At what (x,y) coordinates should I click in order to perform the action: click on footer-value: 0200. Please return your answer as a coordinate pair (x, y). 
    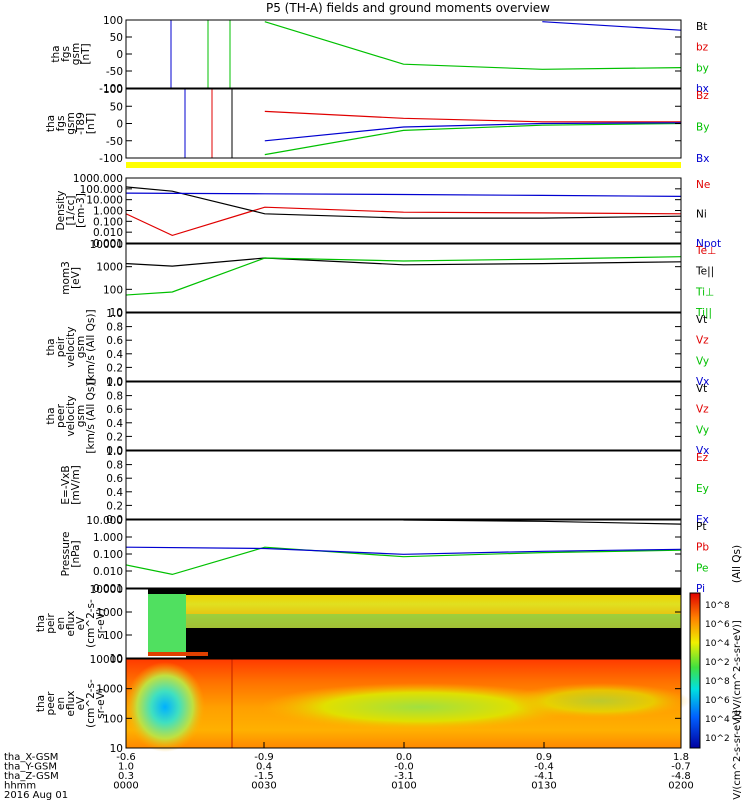
    Looking at the image, I should click on (680, 786).